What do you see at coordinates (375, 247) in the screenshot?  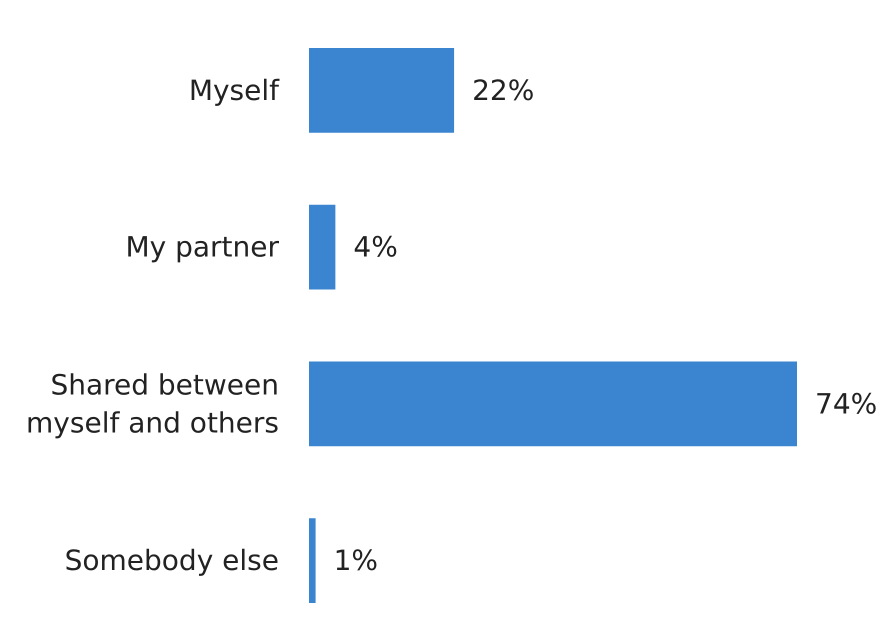 I see `data-label: 4%` at bounding box center [375, 247].